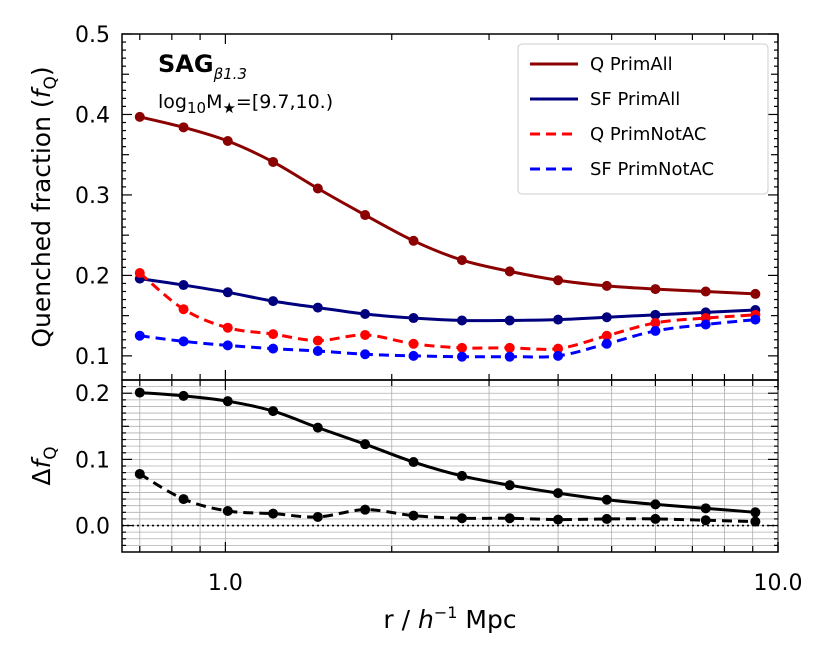  What do you see at coordinates (245, 83) in the screenshot?
I see `model-annotation: SAGβ1.3 log10M★=[9.7,10.)` at bounding box center [245, 83].